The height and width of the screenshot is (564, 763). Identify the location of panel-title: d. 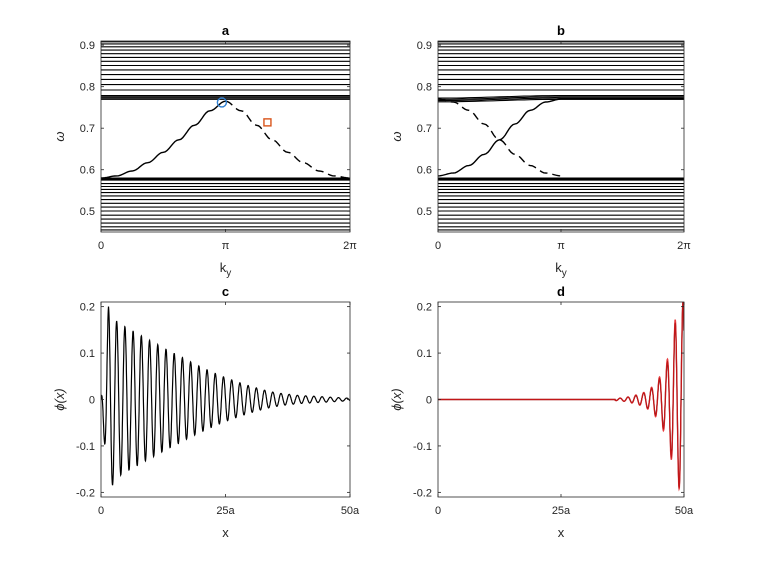
(561, 291).